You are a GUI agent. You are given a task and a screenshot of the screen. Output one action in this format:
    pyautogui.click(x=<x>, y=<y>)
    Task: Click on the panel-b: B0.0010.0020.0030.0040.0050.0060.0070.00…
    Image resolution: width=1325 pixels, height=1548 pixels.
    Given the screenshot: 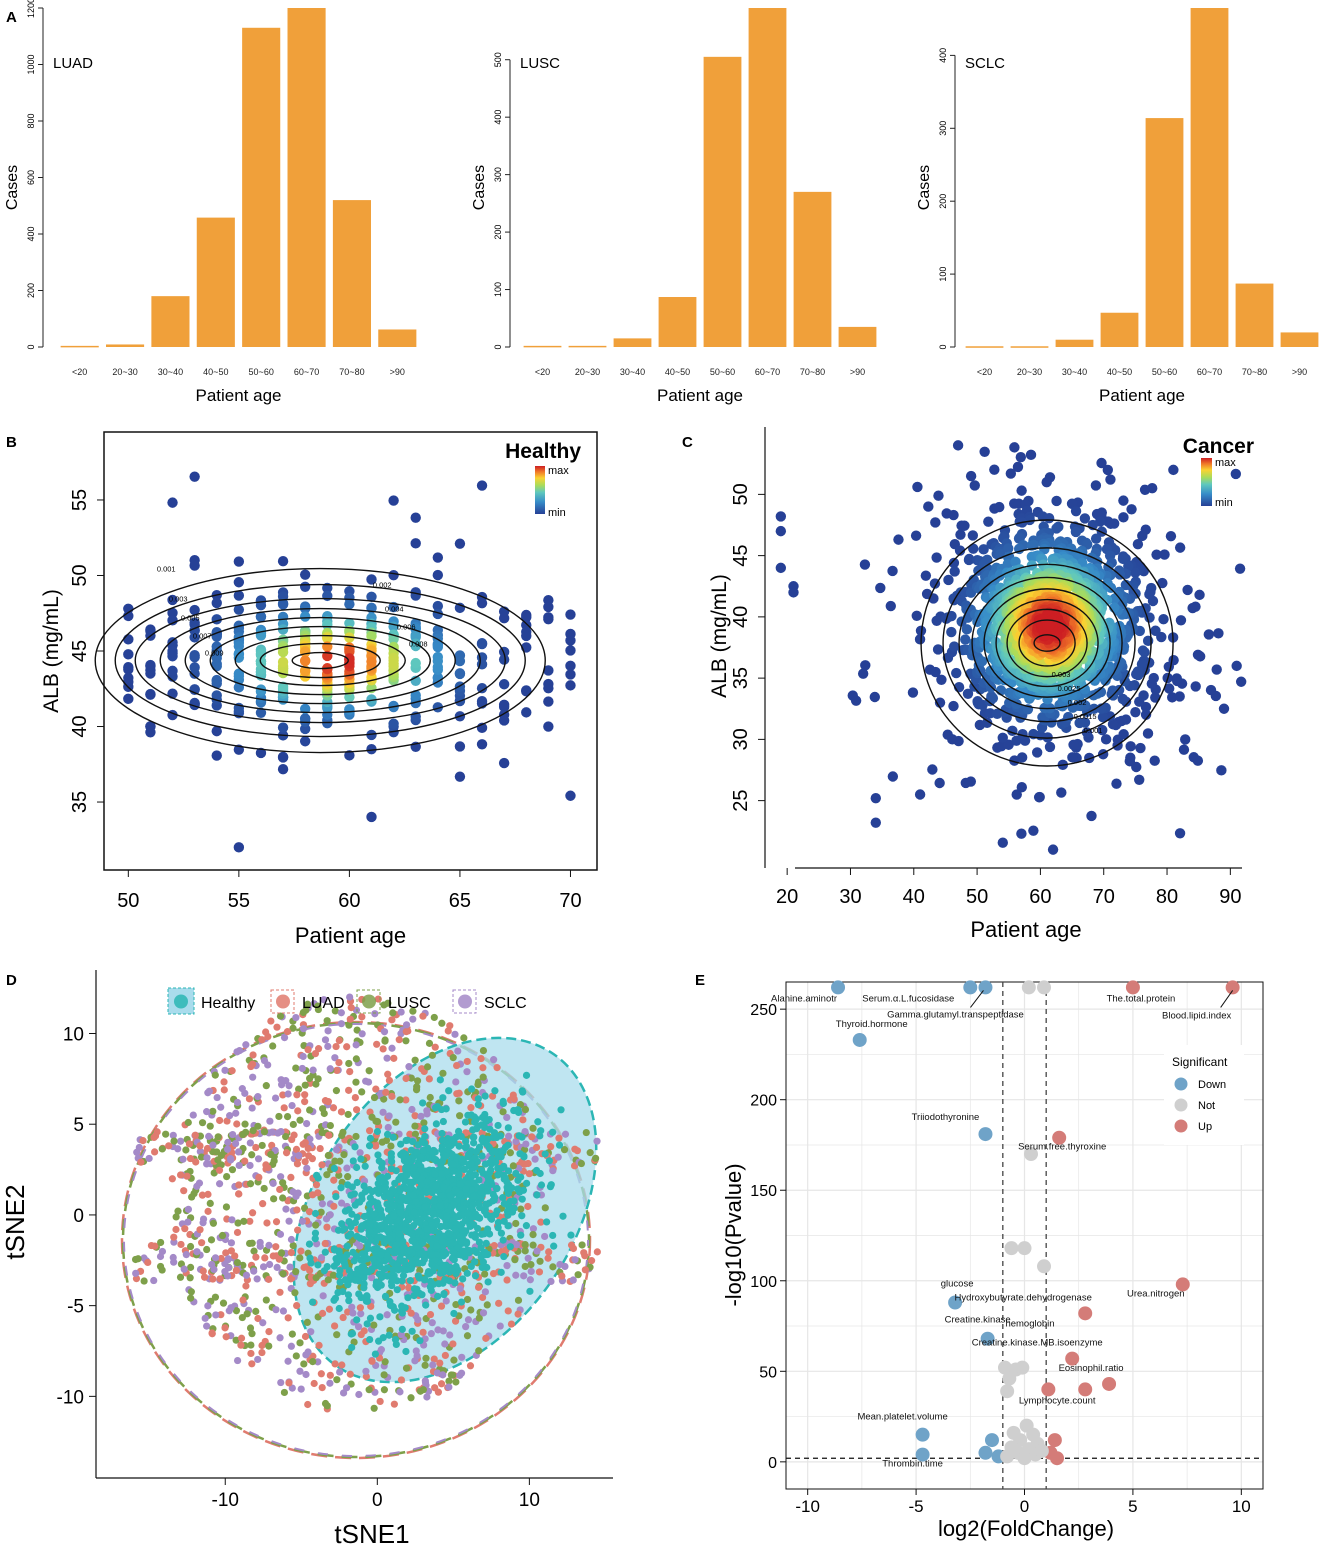 What is the action you would take?
    pyautogui.click(x=302, y=689)
    